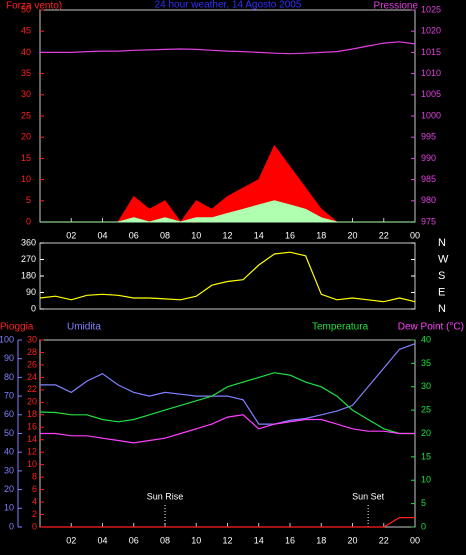  Describe the element at coordinates (26, 31) in the screenshot. I see `y-tick-label: 45` at that location.